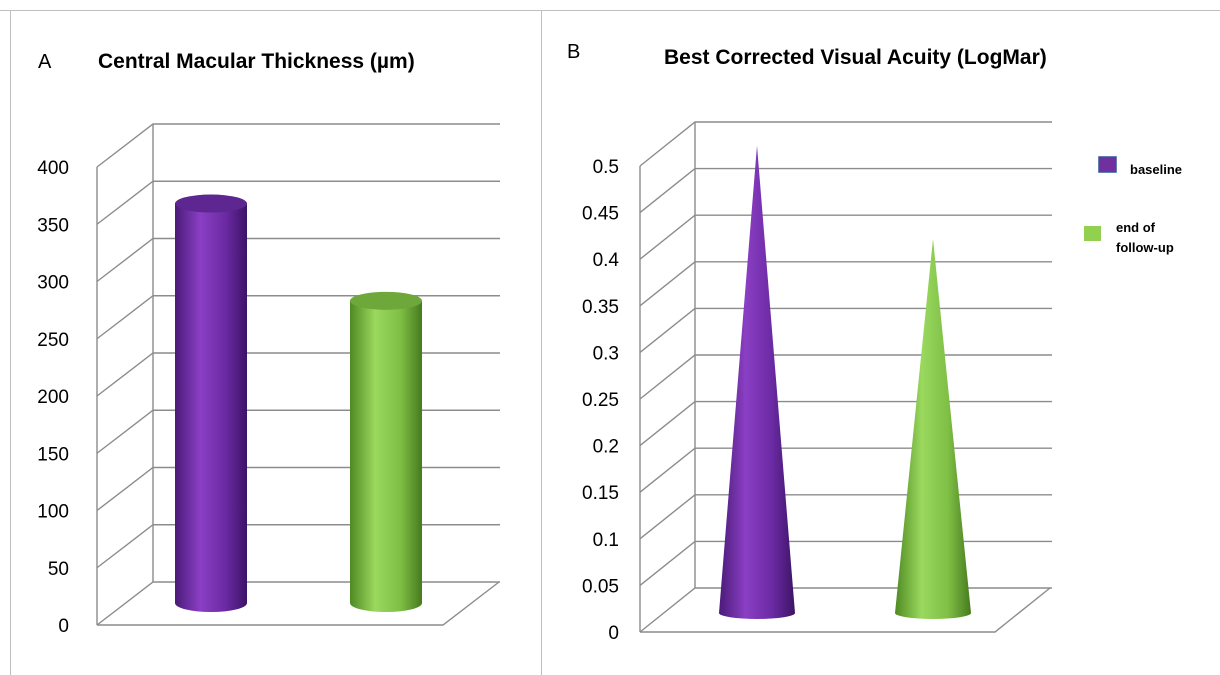 The image size is (1220, 675). I want to click on chart-a-y-tick-label: 250, so click(53, 340).